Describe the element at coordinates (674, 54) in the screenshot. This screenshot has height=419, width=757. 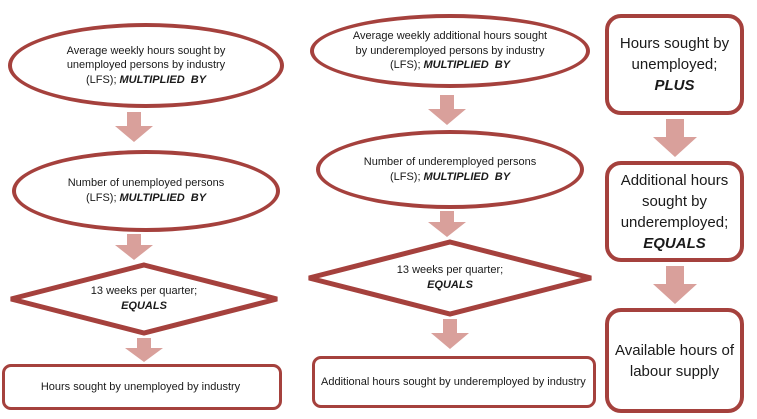
I see `node-text: Hours sought by unemployed;` at that location.